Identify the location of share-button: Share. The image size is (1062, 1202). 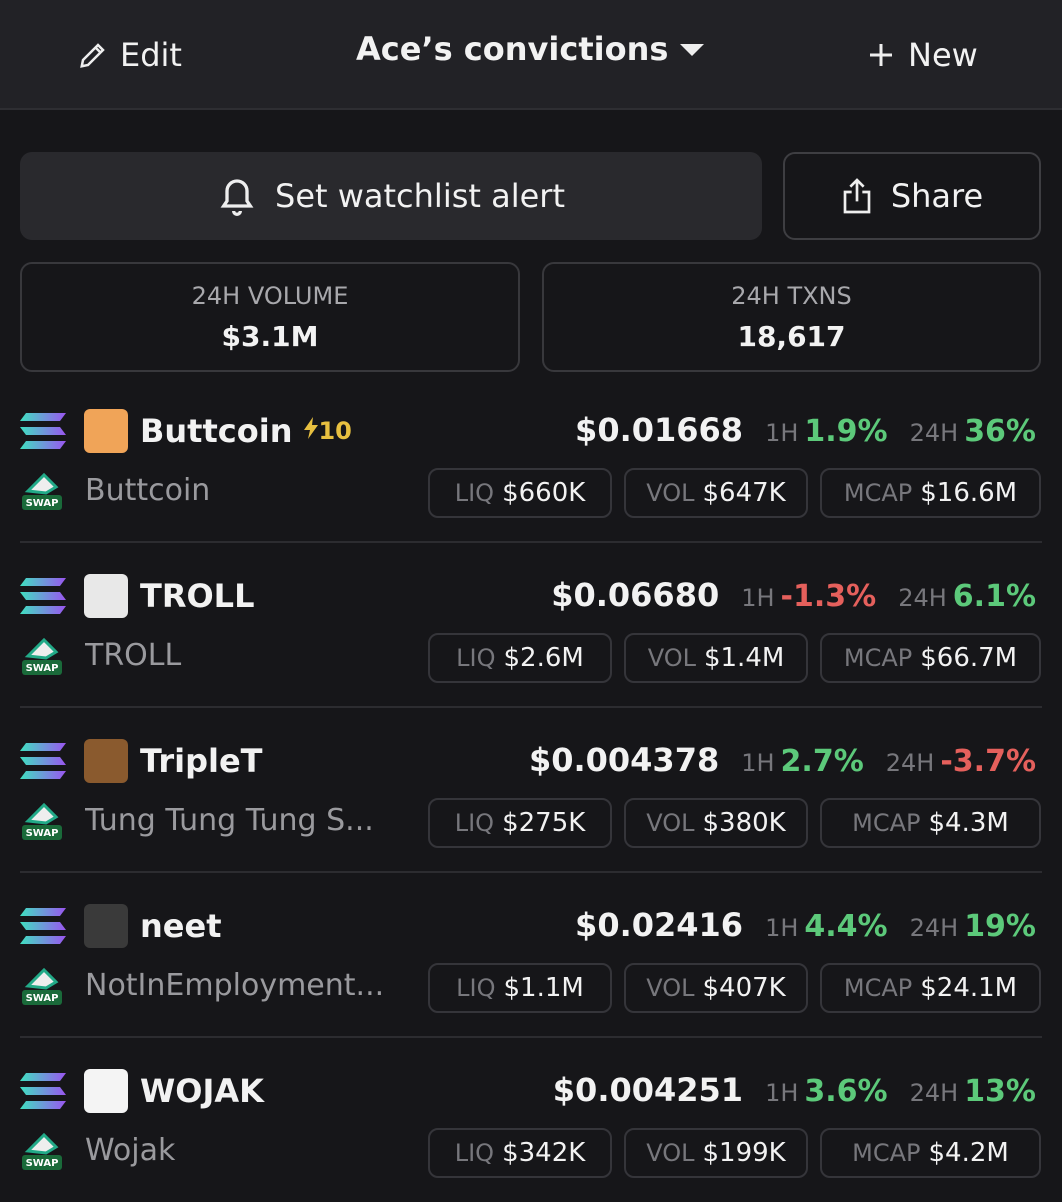
(912, 196).